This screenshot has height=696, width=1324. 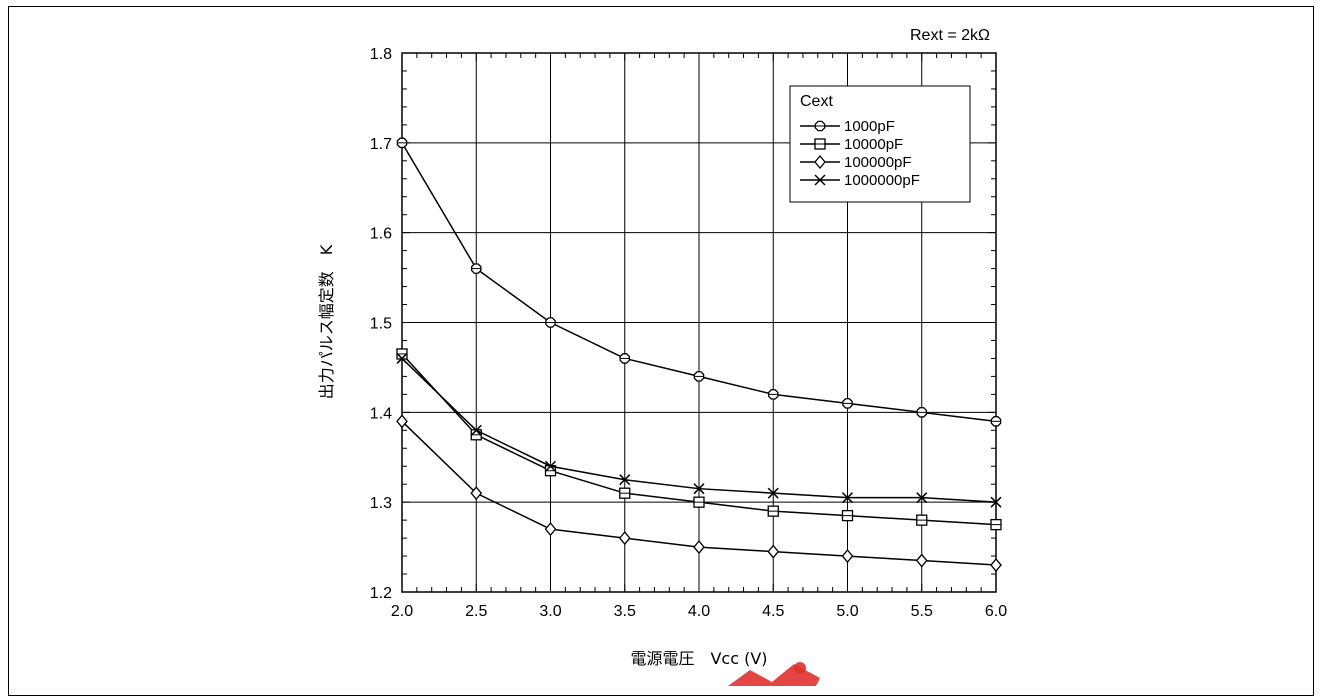 What do you see at coordinates (698, 658) in the screenshot?
I see `x-axis-label: 電源電圧 Vcc (V)` at bounding box center [698, 658].